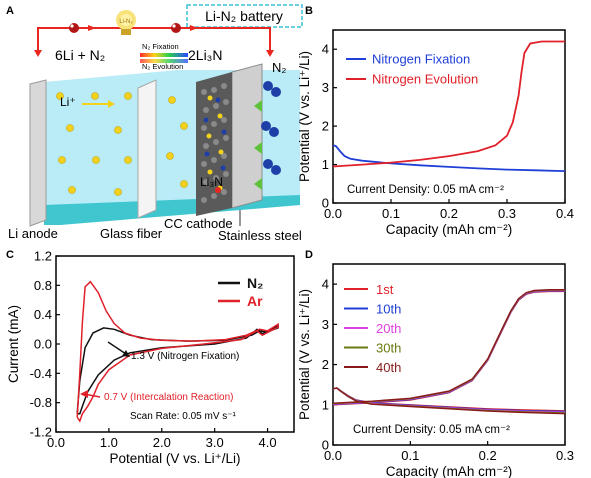 This screenshot has width=591, height=478. What do you see at coordinates (198, 223) in the screenshot?
I see `label-cc-cathode: CC cathode` at bounding box center [198, 223].